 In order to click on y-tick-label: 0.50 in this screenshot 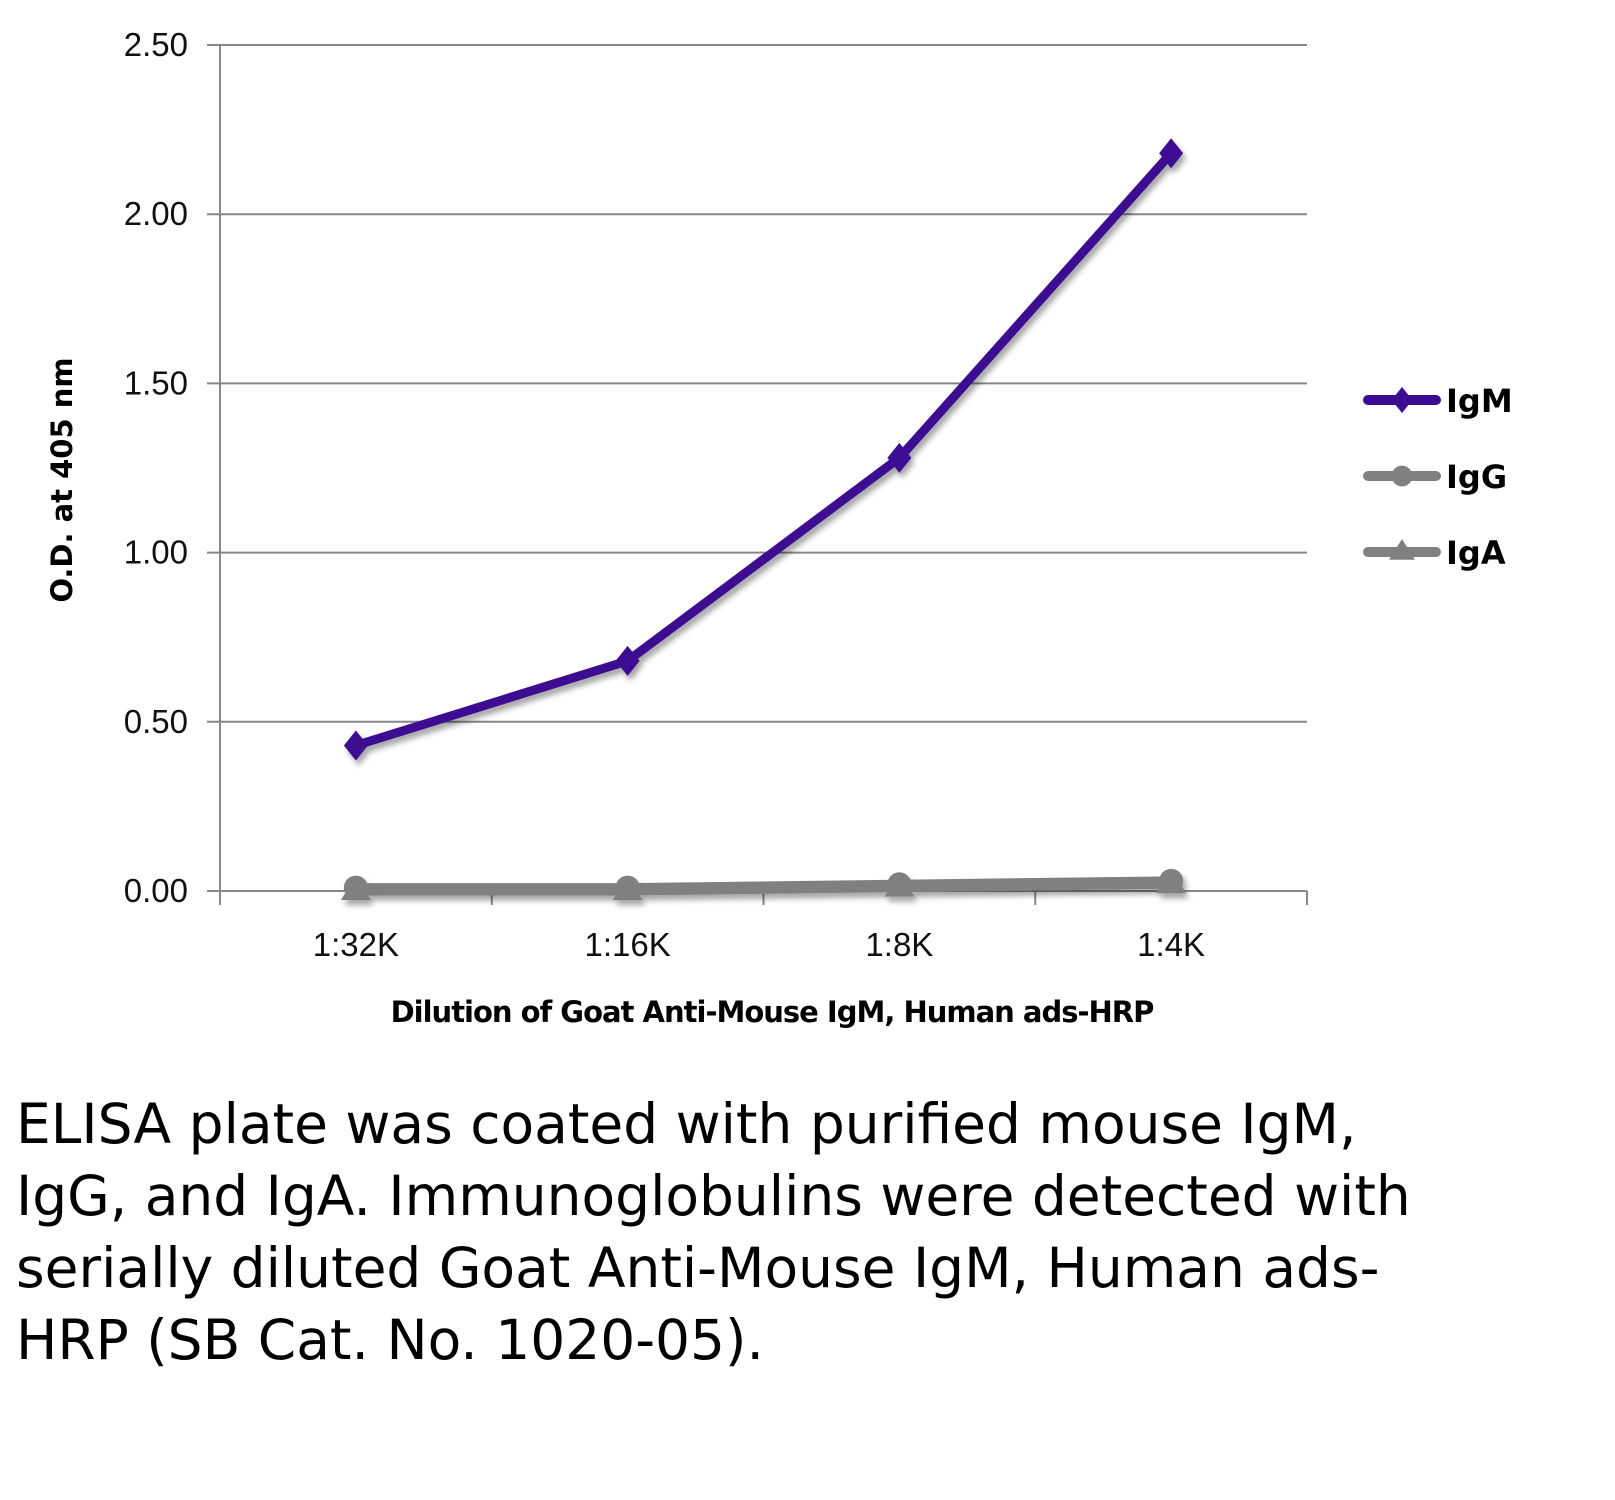, I will do `click(156, 721)`.